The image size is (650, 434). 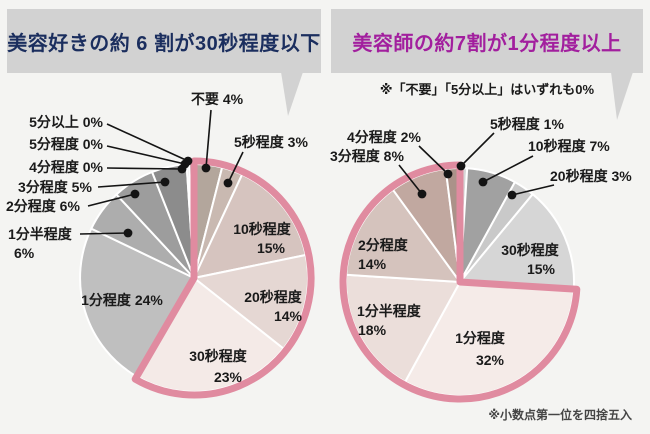 I want to click on slice-label: 20秒程度, so click(x=273, y=297).